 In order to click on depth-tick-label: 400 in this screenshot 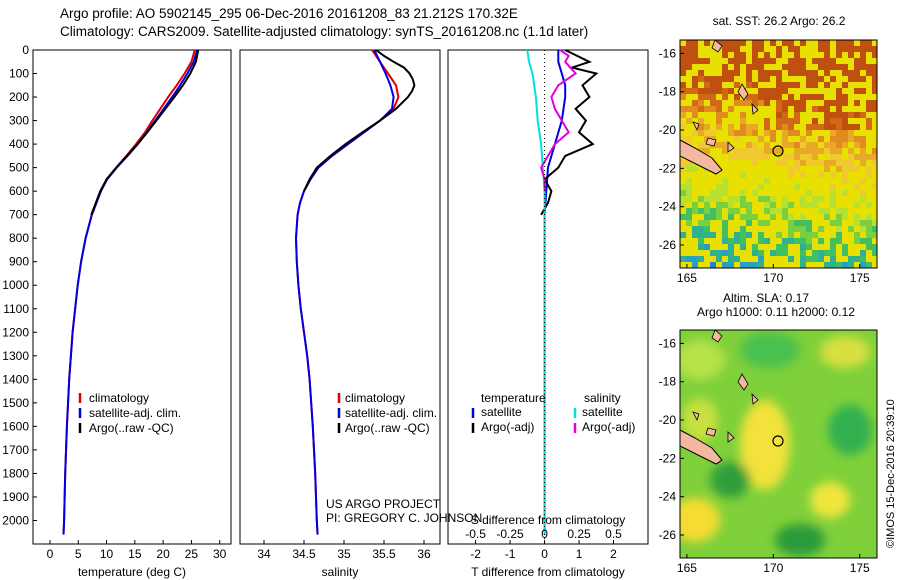, I will do `click(19, 144)`.